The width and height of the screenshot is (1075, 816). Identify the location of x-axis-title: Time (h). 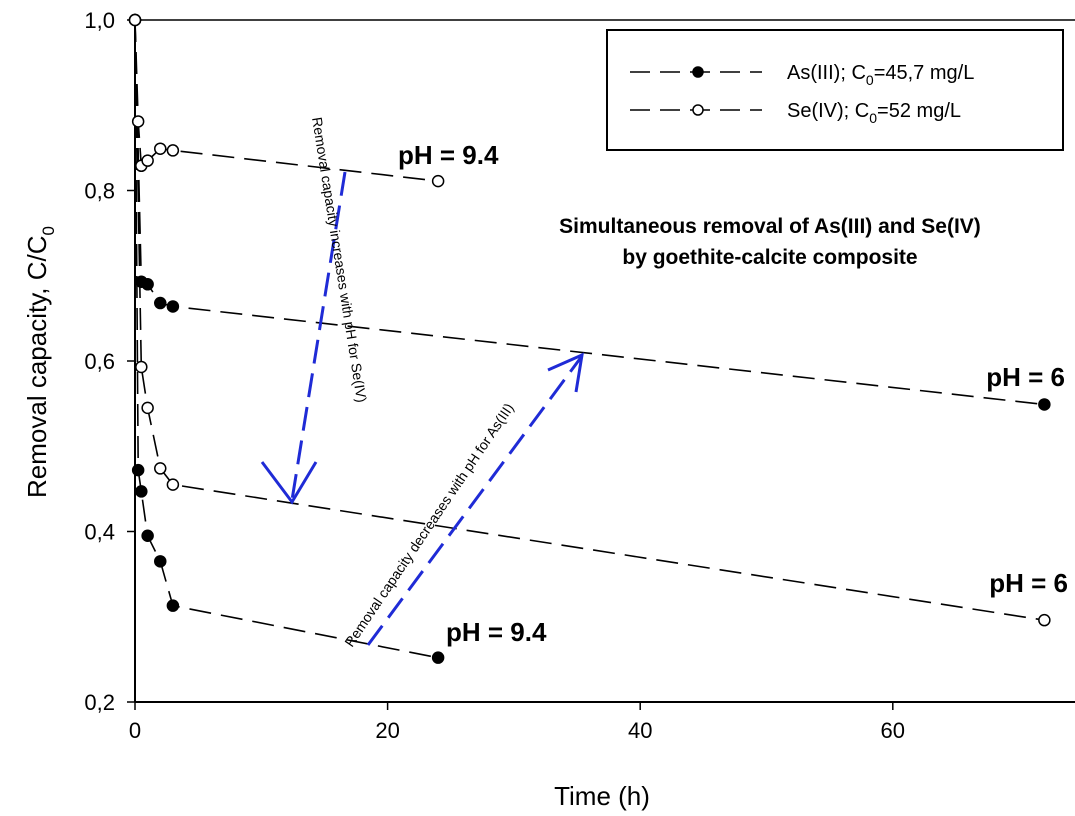
(602, 796).